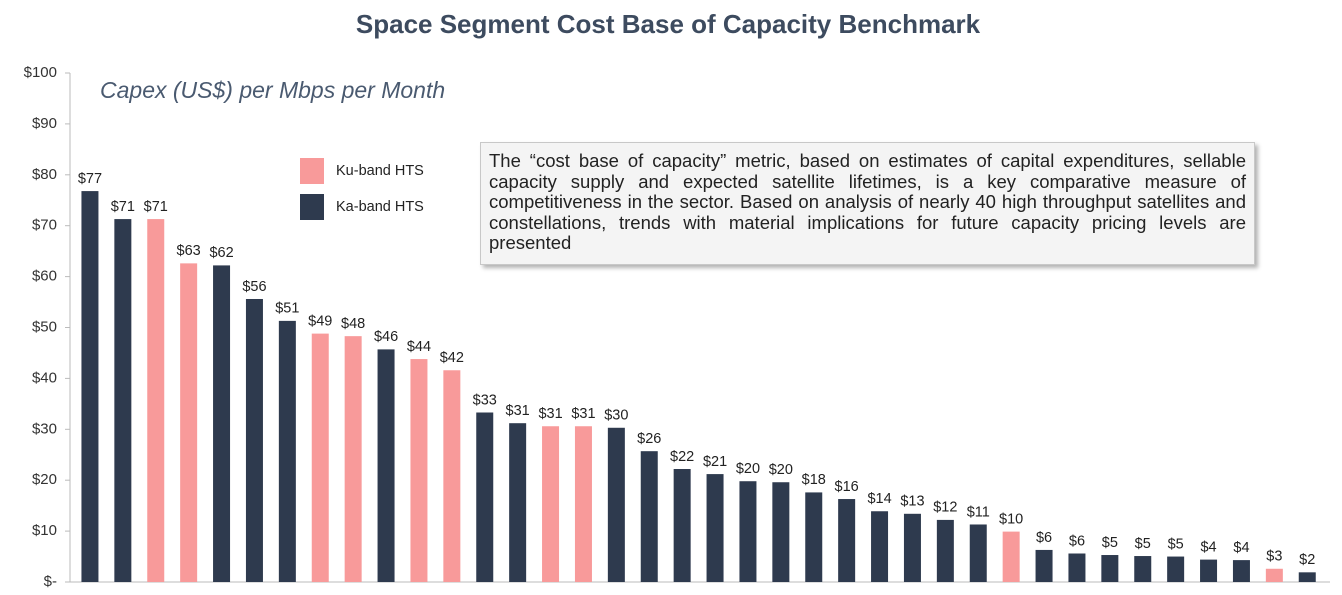 This screenshot has height=595, width=1342. What do you see at coordinates (254, 287) in the screenshot?
I see `data-label: $56` at bounding box center [254, 287].